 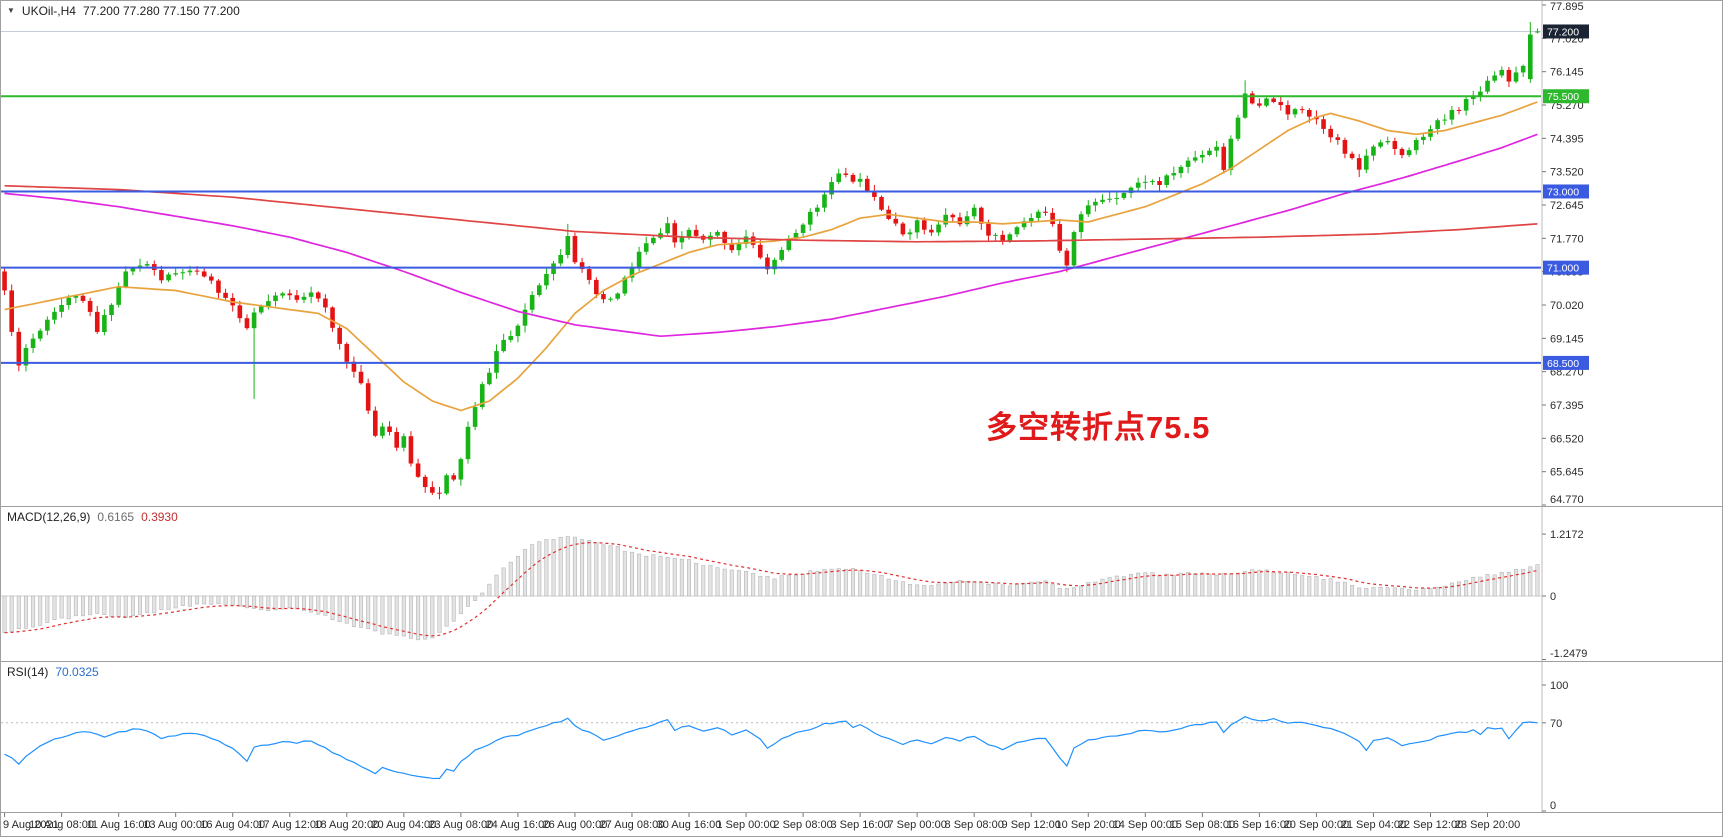 I want to click on svg-text: 65.645, so click(x=1567, y=473).